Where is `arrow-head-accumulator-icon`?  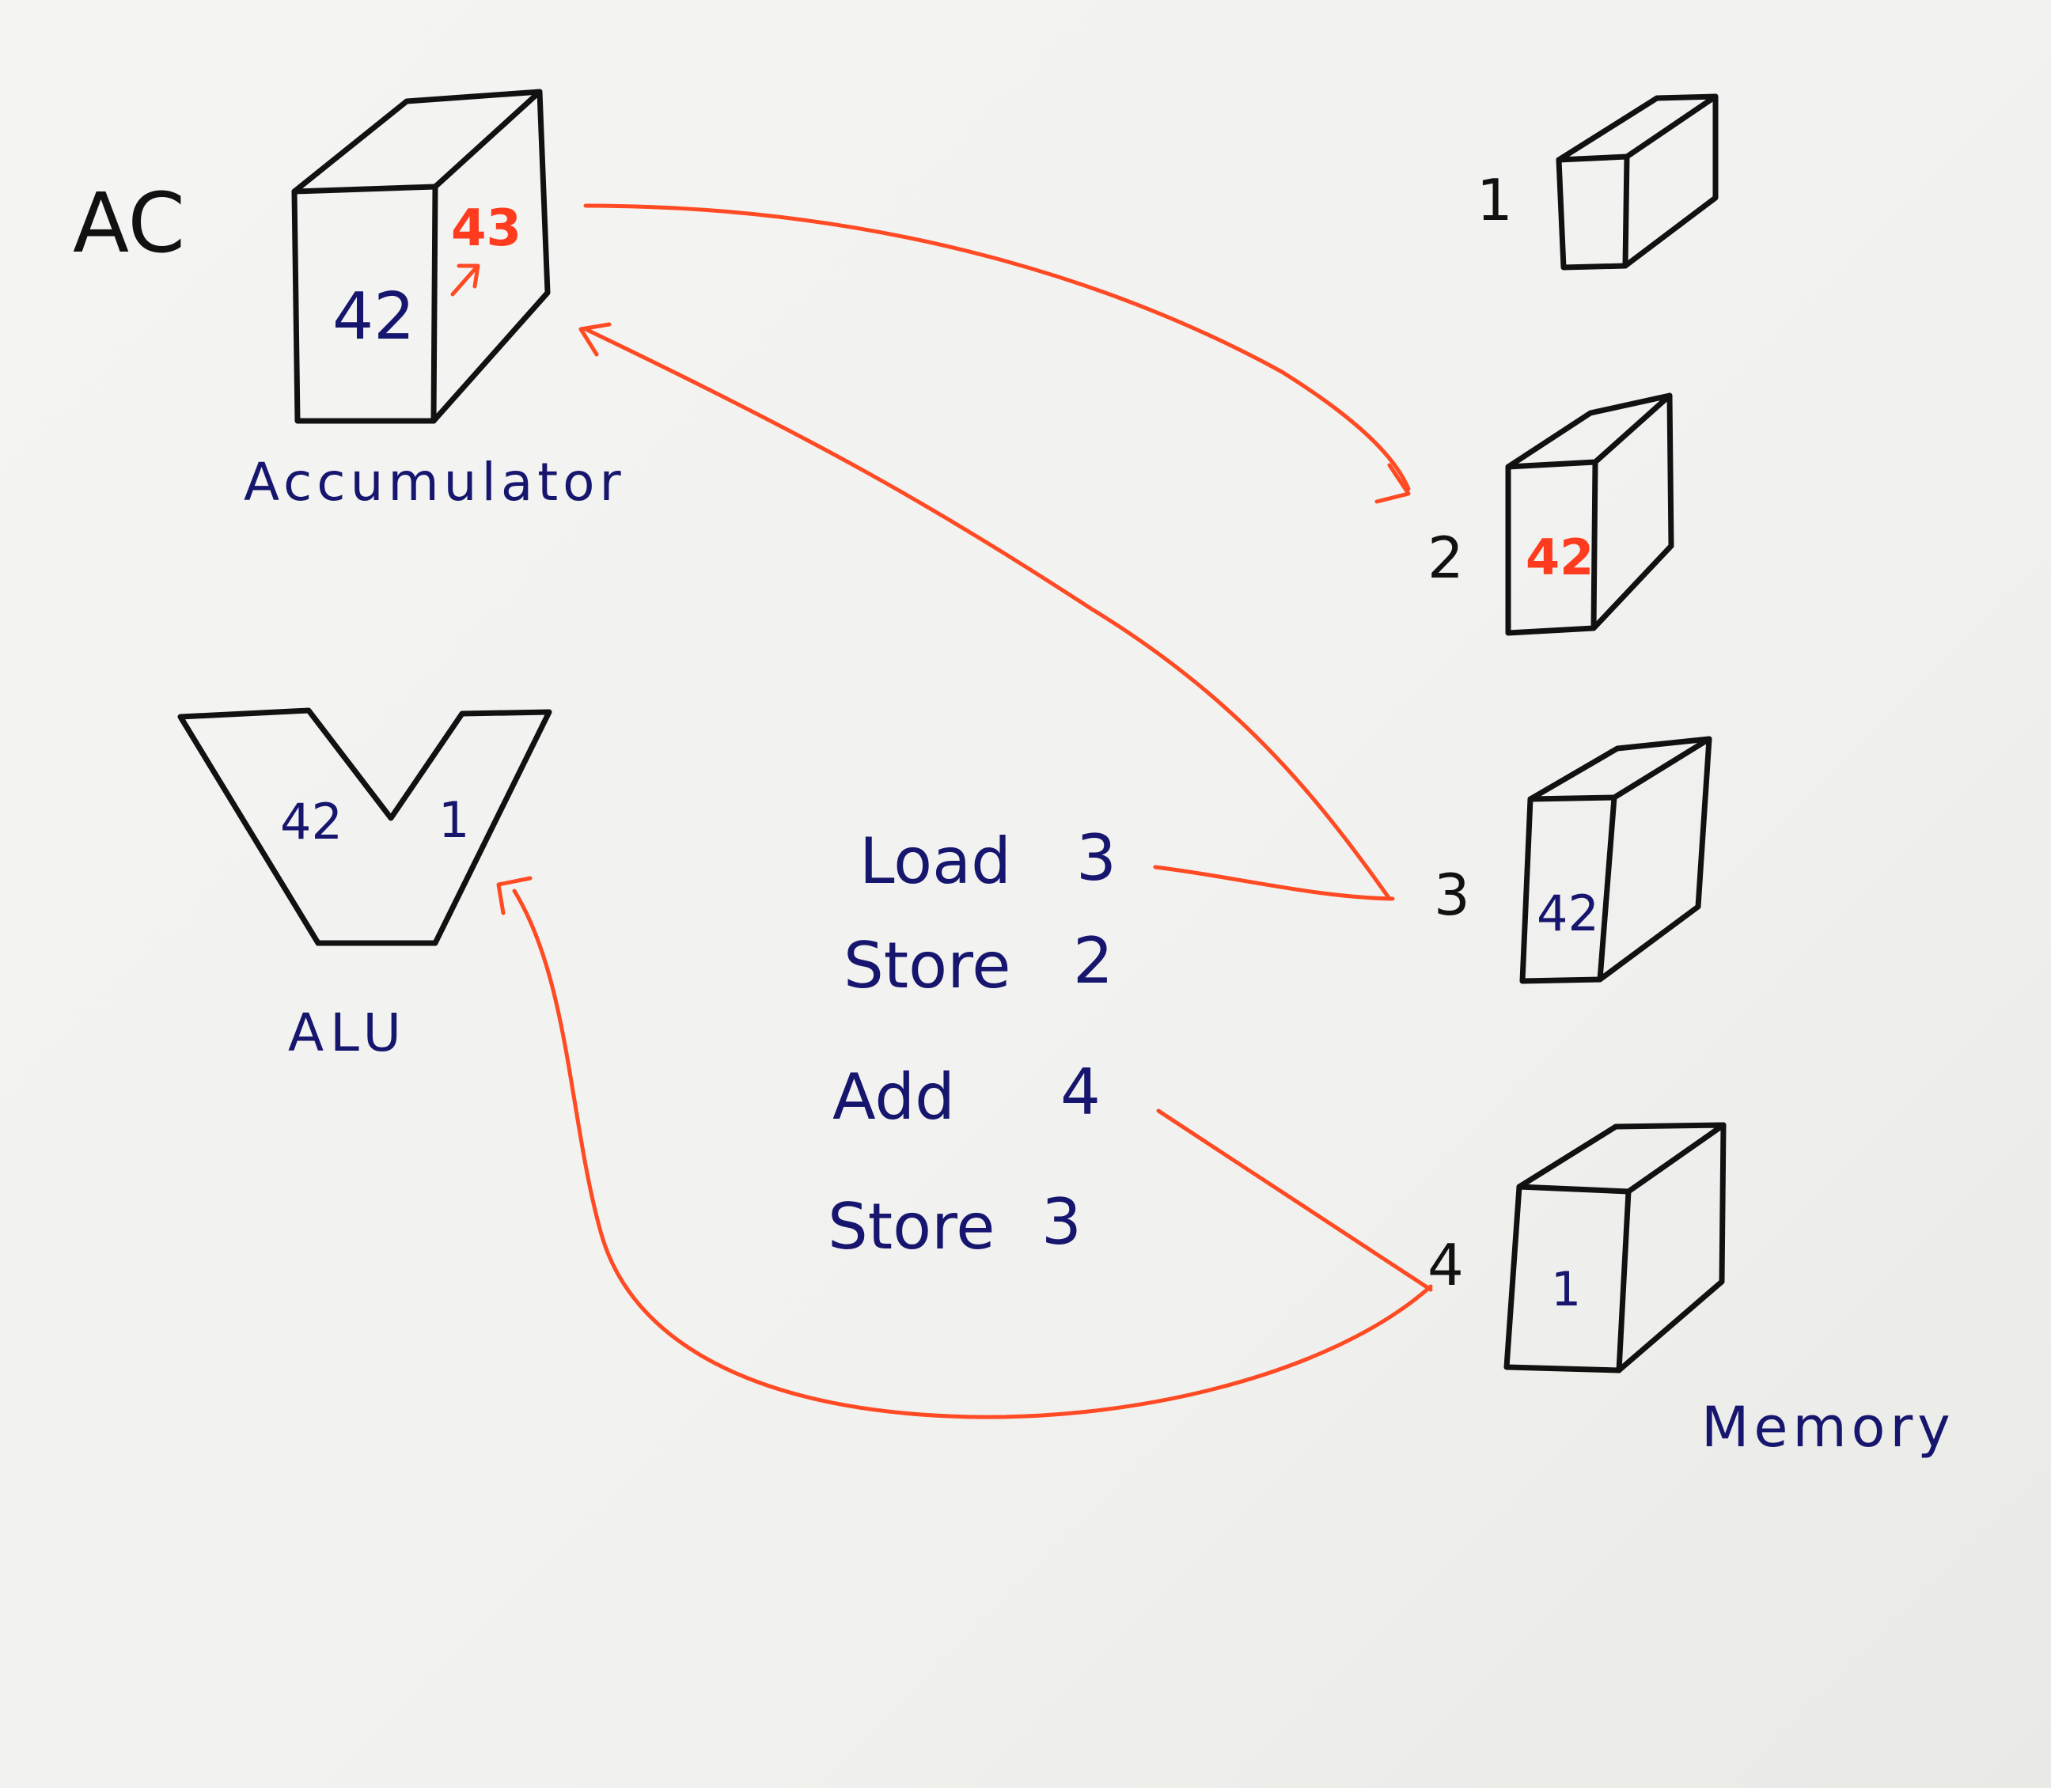
arrow-head-accumulator-icon is located at coordinates (595, 339).